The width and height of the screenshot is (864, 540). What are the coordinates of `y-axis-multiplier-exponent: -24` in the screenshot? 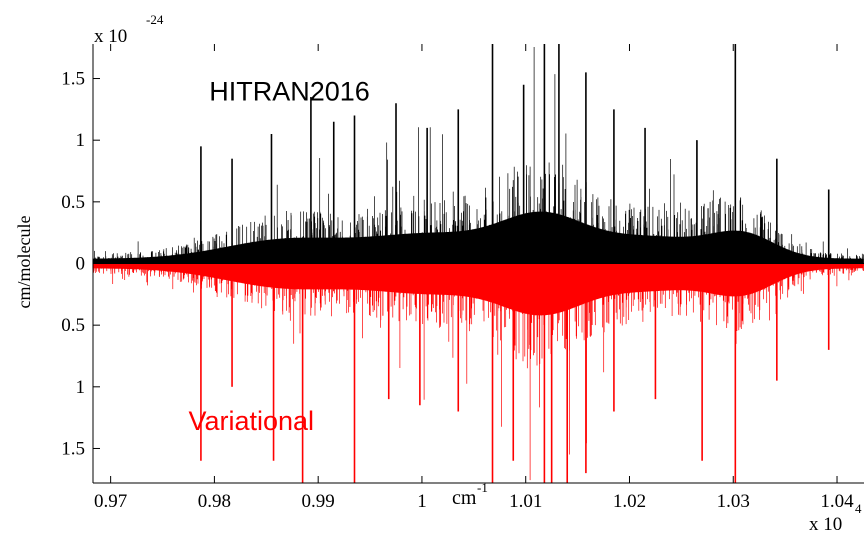 It's located at (155, 19).